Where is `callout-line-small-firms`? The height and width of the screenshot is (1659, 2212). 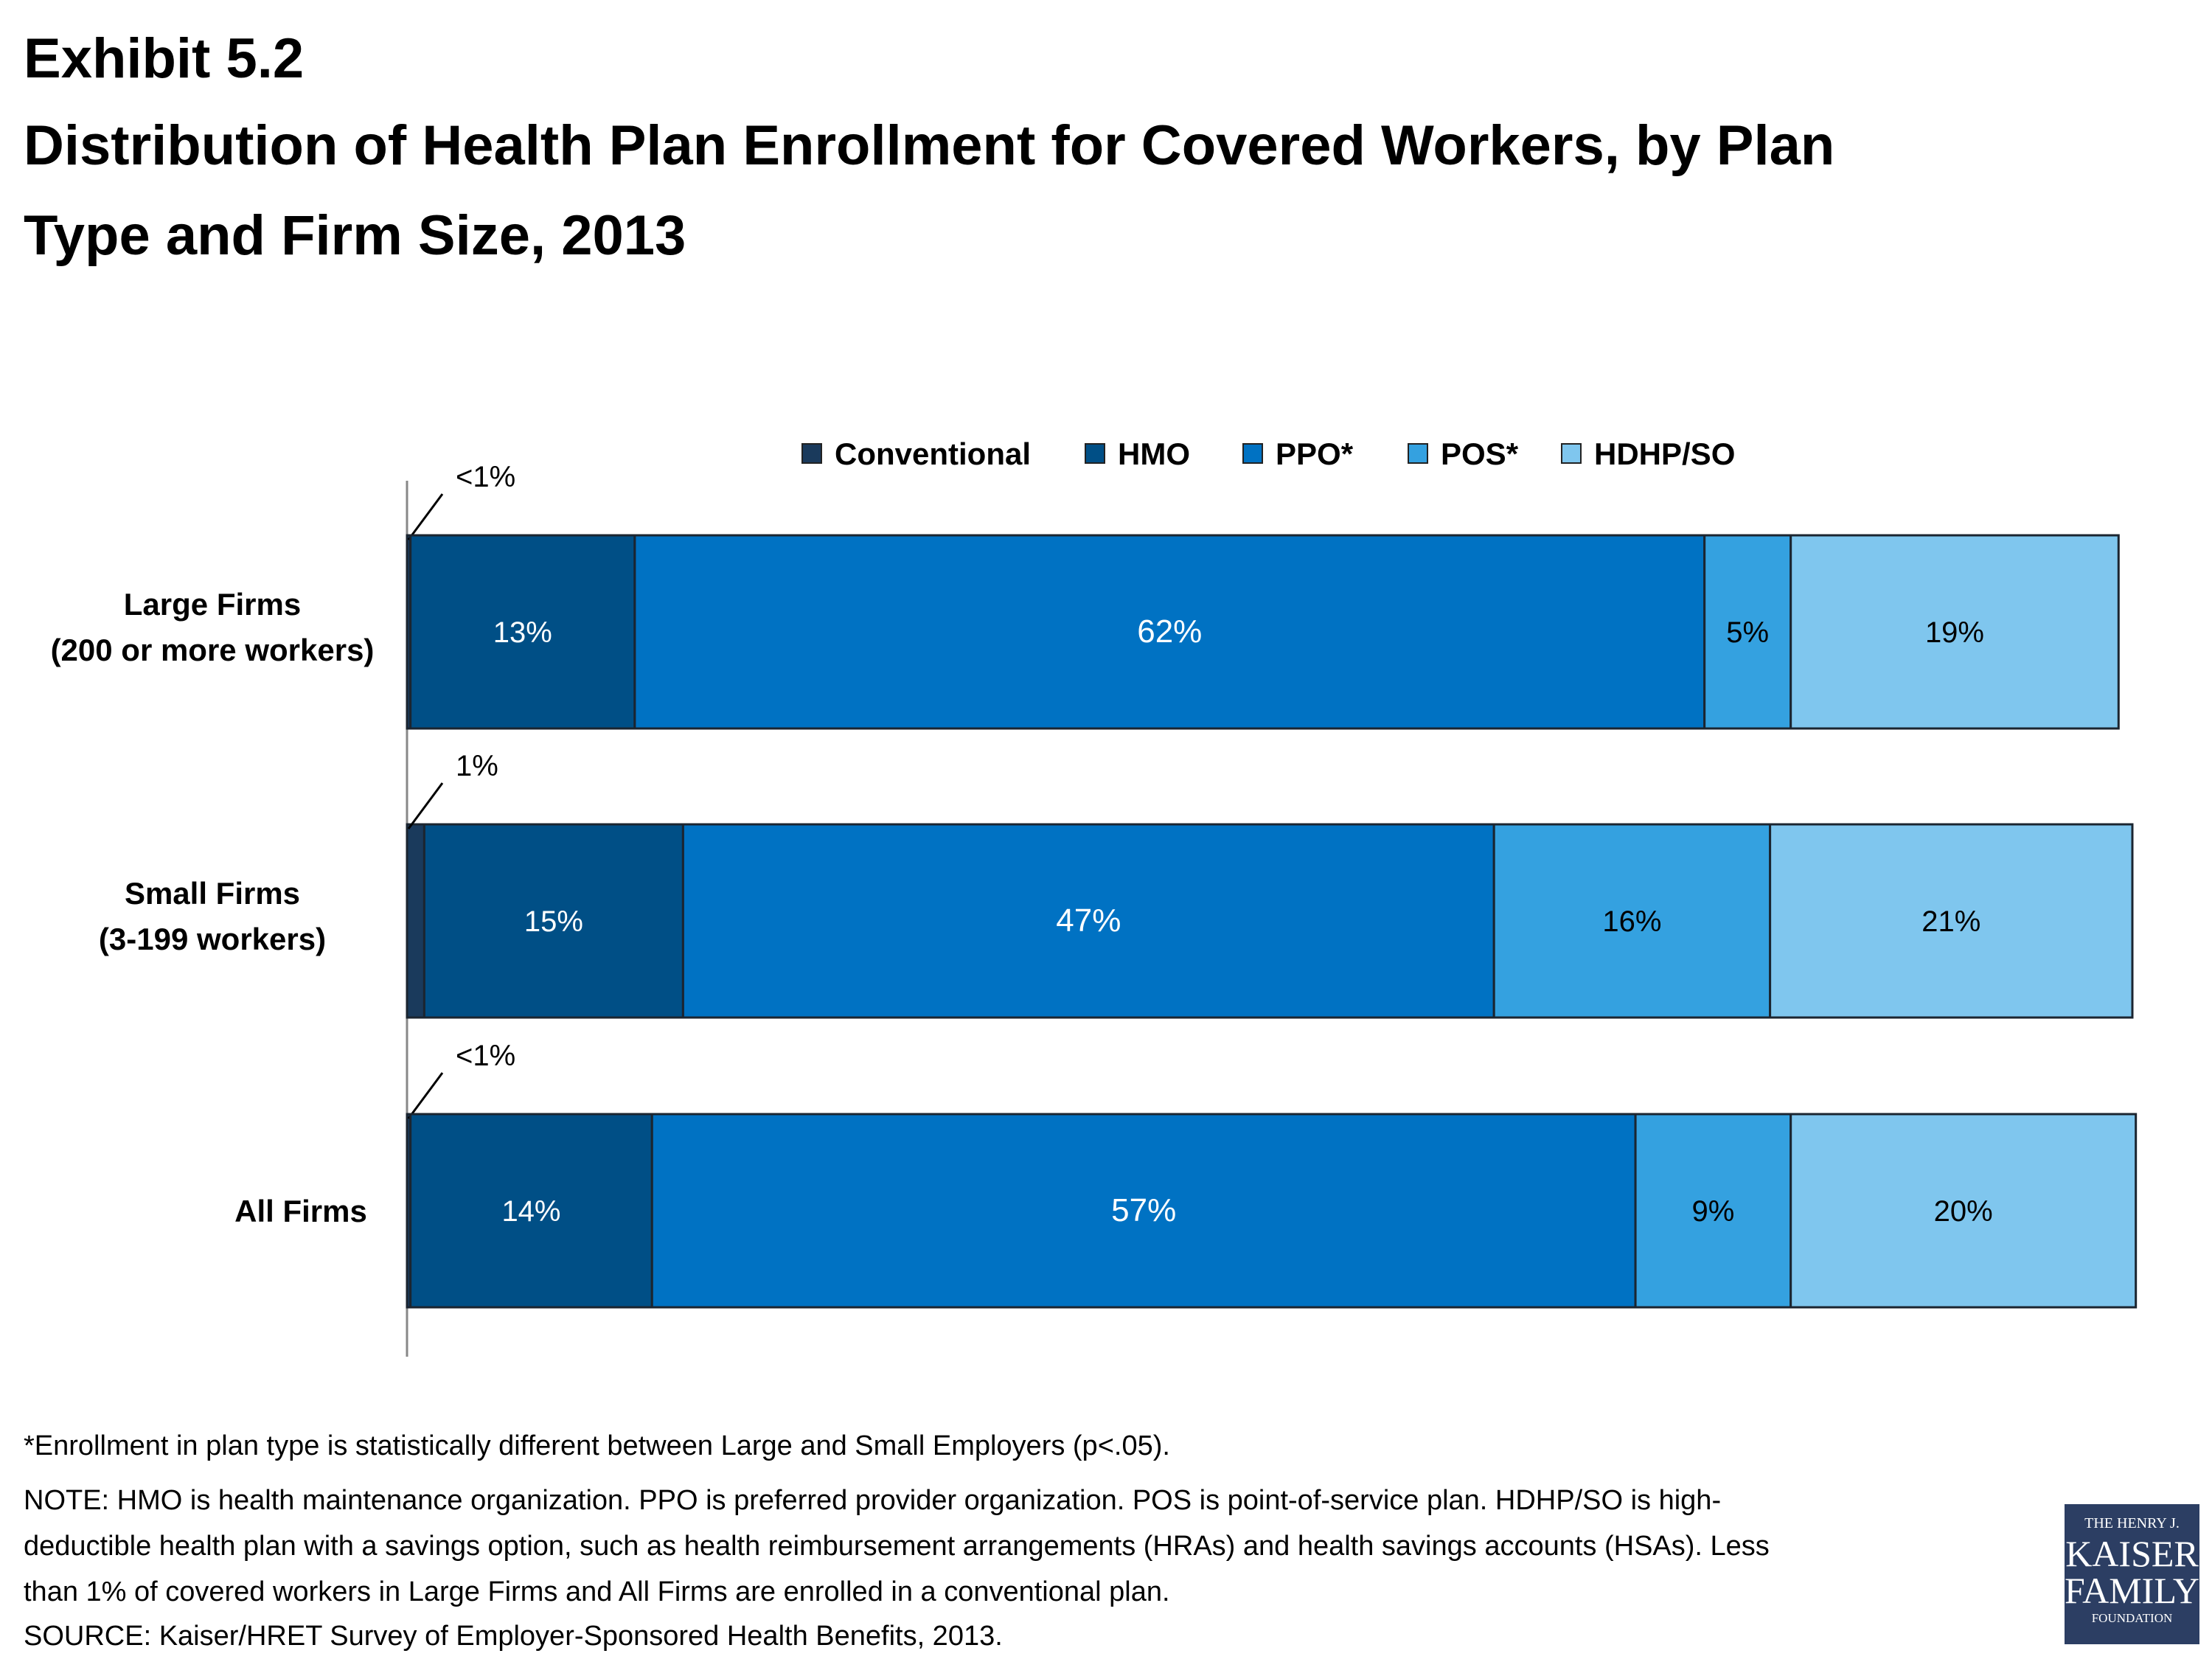 callout-line-small-firms is located at coordinates (425, 806).